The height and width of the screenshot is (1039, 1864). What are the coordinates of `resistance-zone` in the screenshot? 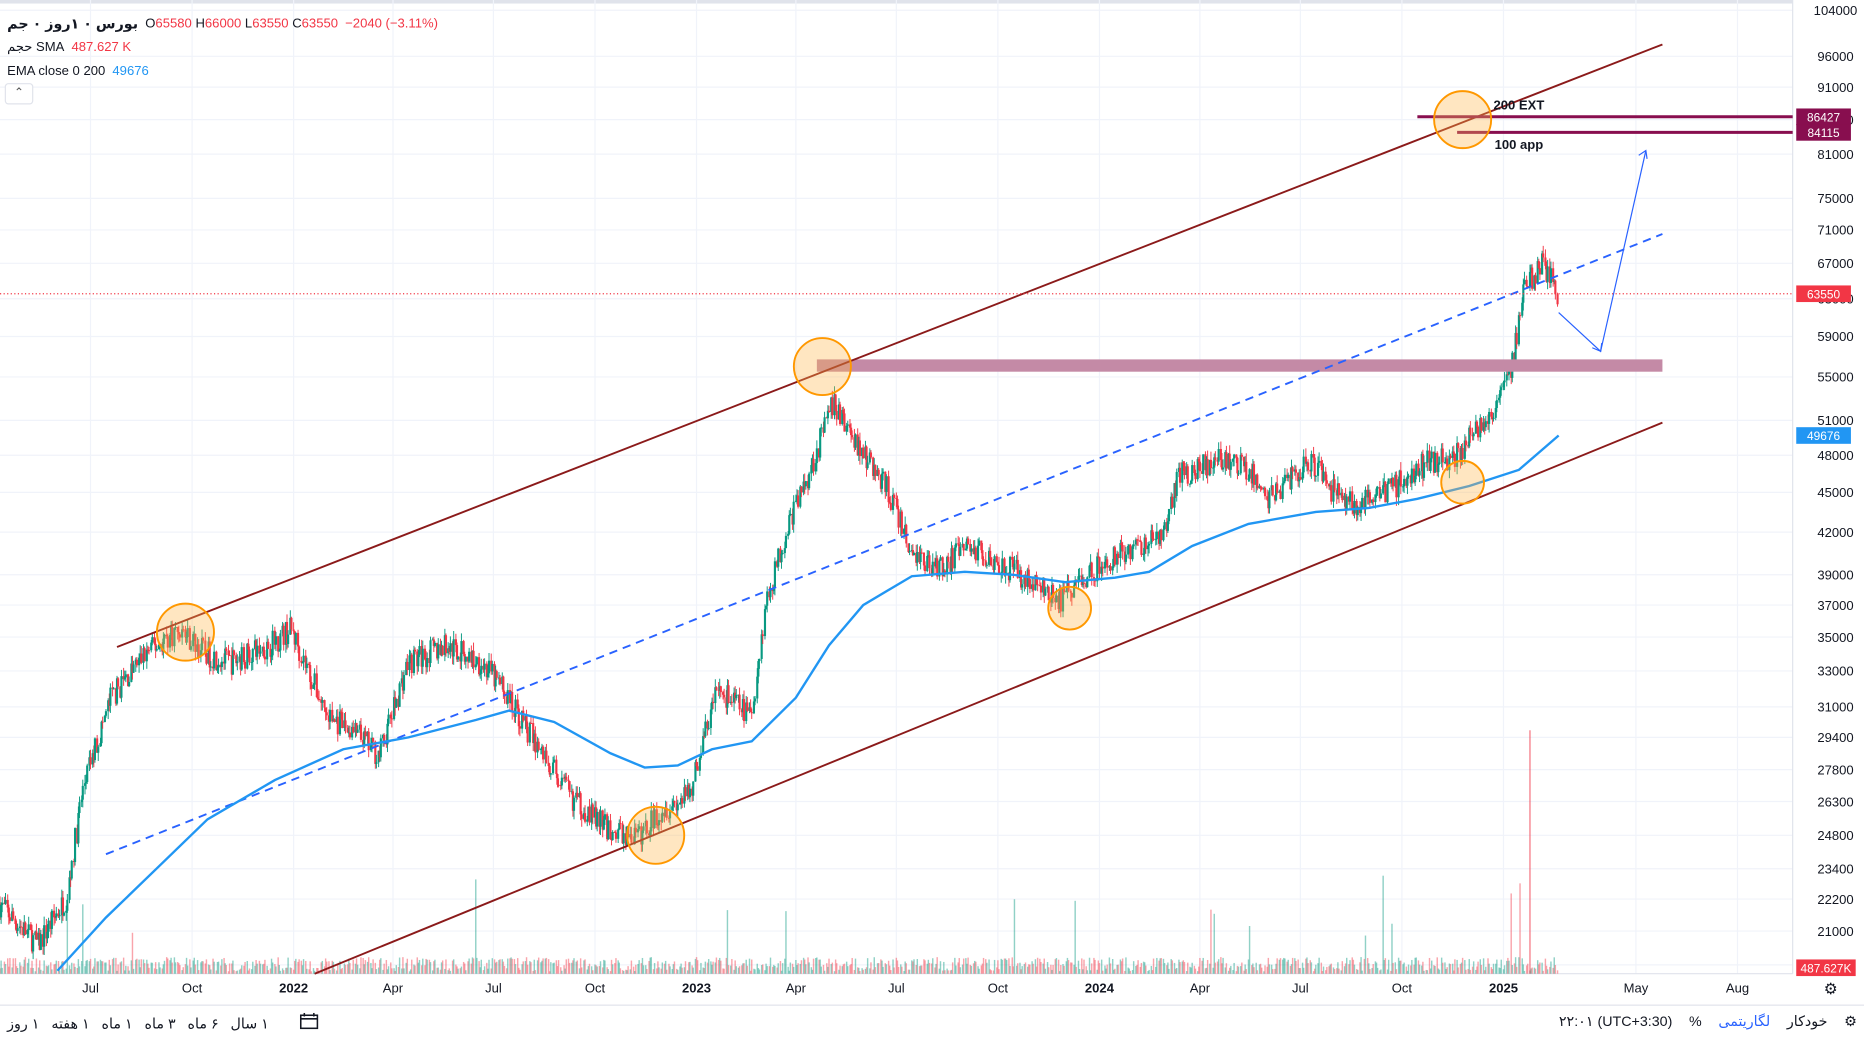 It's located at (1239, 365).